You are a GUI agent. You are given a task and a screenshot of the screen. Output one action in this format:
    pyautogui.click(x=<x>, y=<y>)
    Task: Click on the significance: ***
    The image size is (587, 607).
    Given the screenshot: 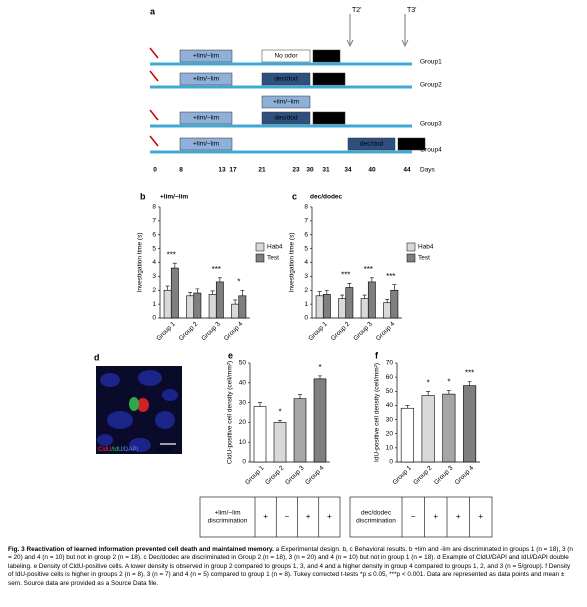 What is the action you would take?
    pyautogui.click(x=368, y=269)
    